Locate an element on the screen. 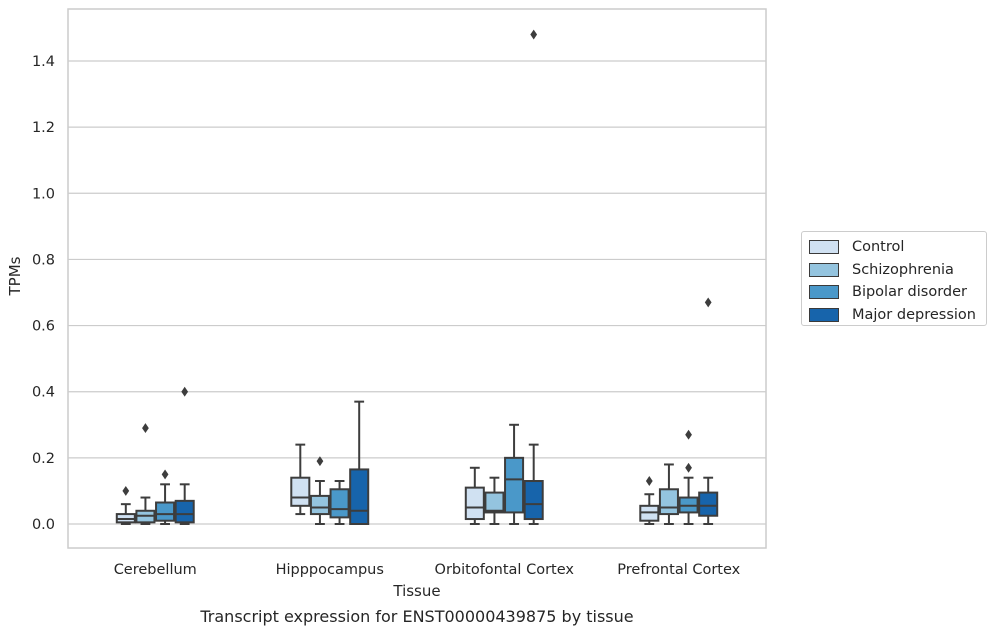 The image size is (997, 634). legend-label-control: Control is located at coordinates (878, 247).